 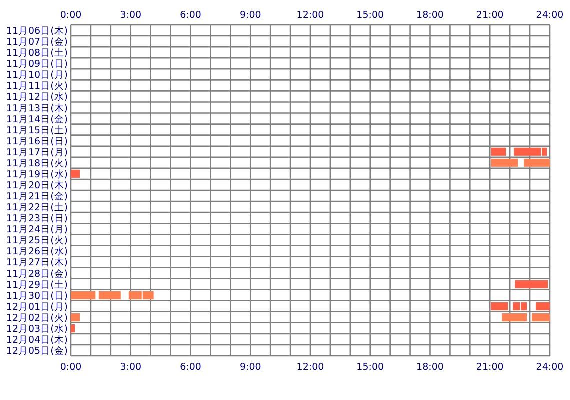 What do you see at coordinates (490, 367) in the screenshot?
I see `x-tick-label: 21:00` at bounding box center [490, 367].